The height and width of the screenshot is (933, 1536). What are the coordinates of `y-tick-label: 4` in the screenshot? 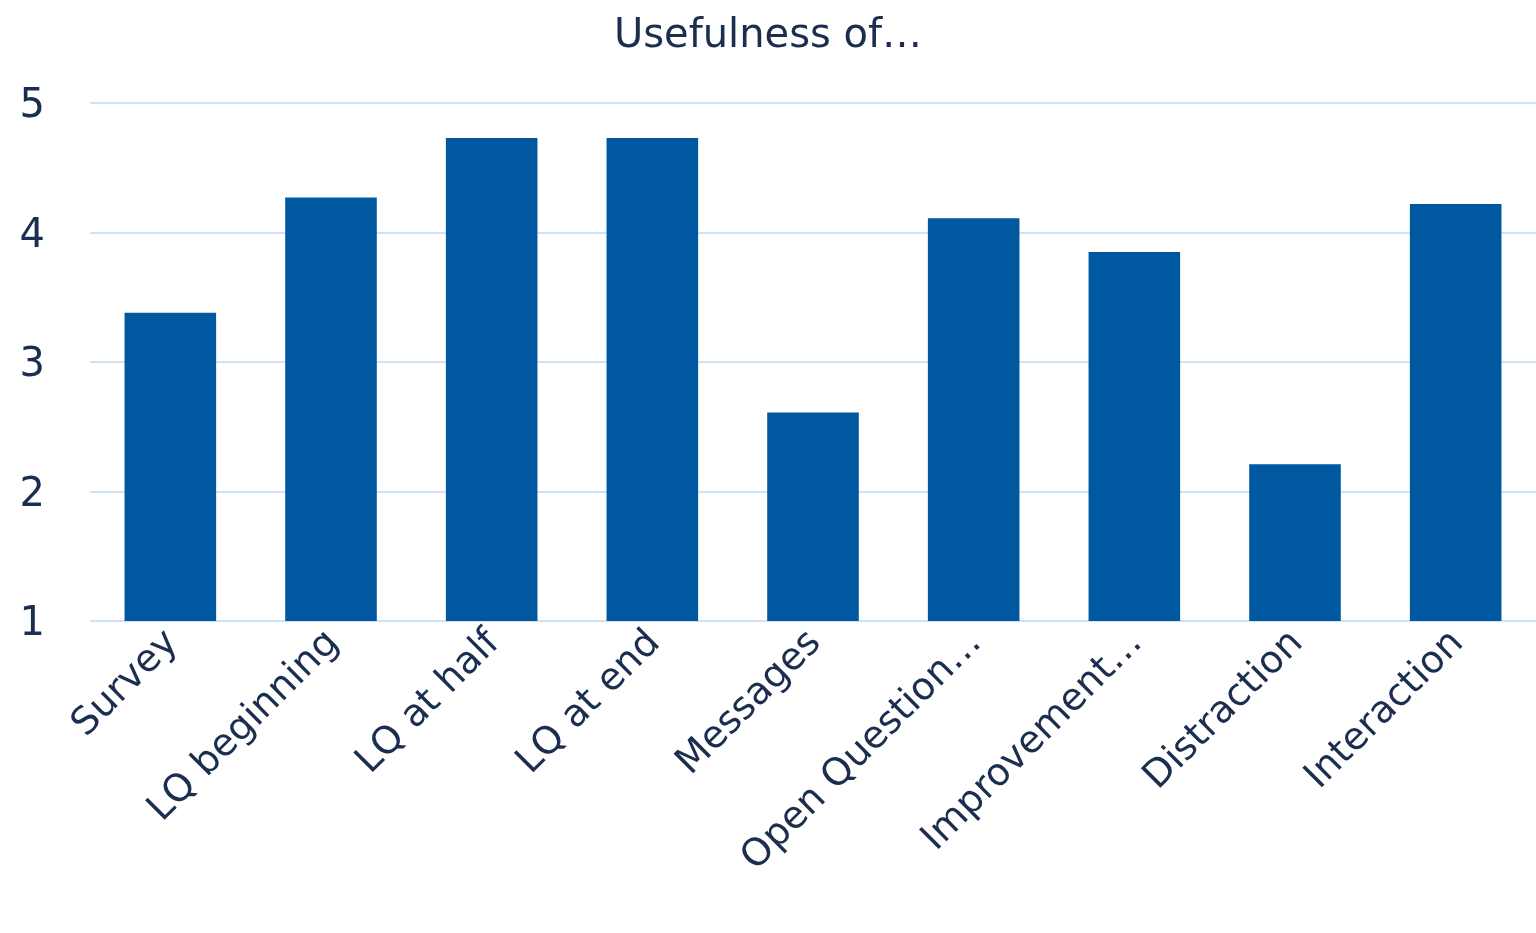 It's located at (32, 232).